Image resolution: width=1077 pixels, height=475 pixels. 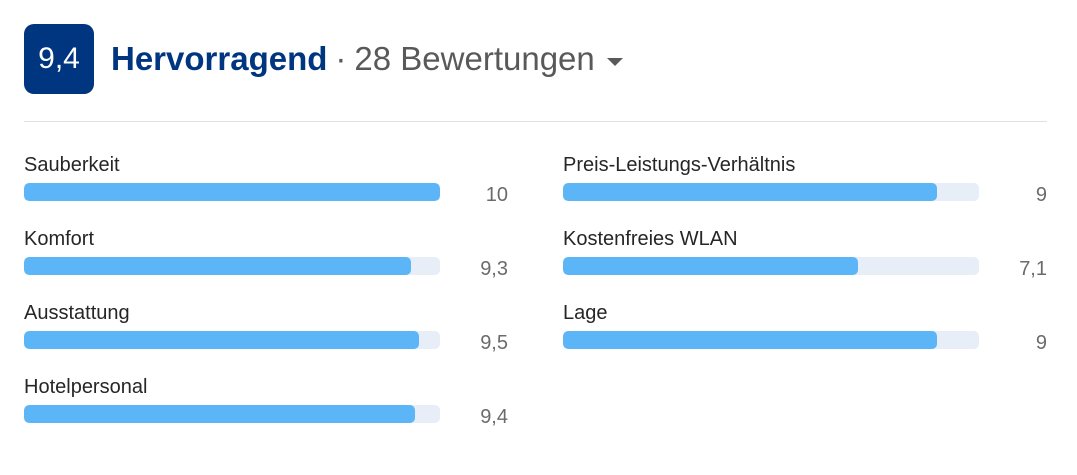 I want to click on category-score: 7,1, so click(x=1033, y=269).